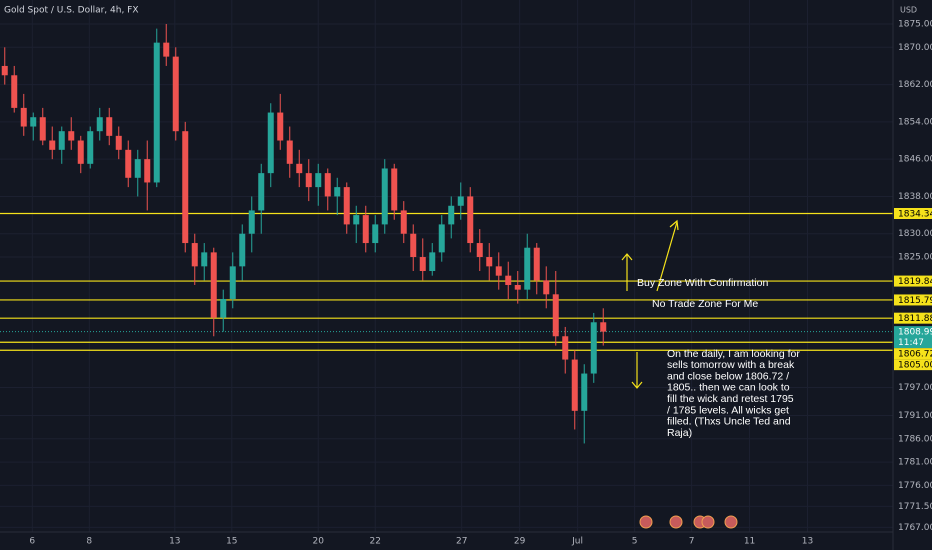 The height and width of the screenshot is (550, 932). What do you see at coordinates (908, 10) in the screenshot?
I see `currency-label: USD` at bounding box center [908, 10].